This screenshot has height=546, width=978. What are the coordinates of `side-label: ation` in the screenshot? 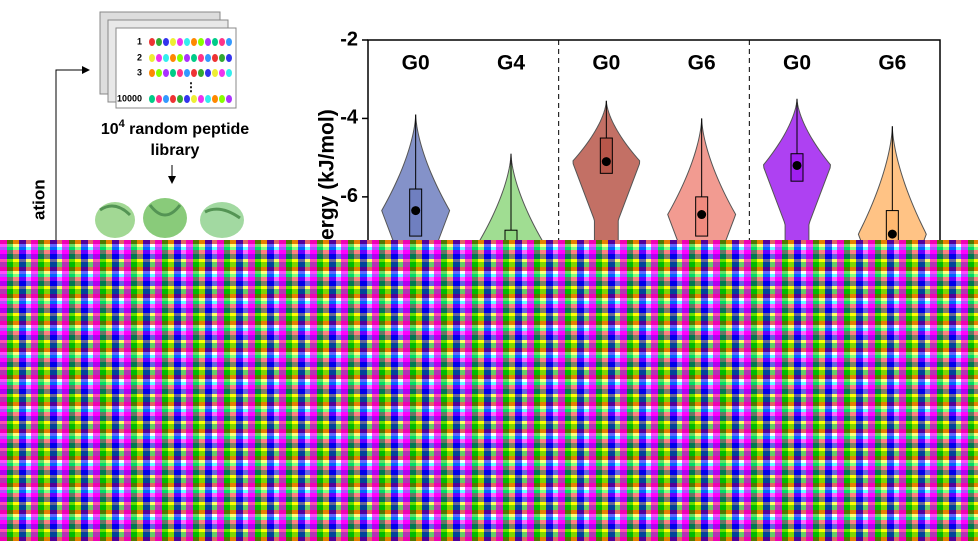 It's located at (38, 199).